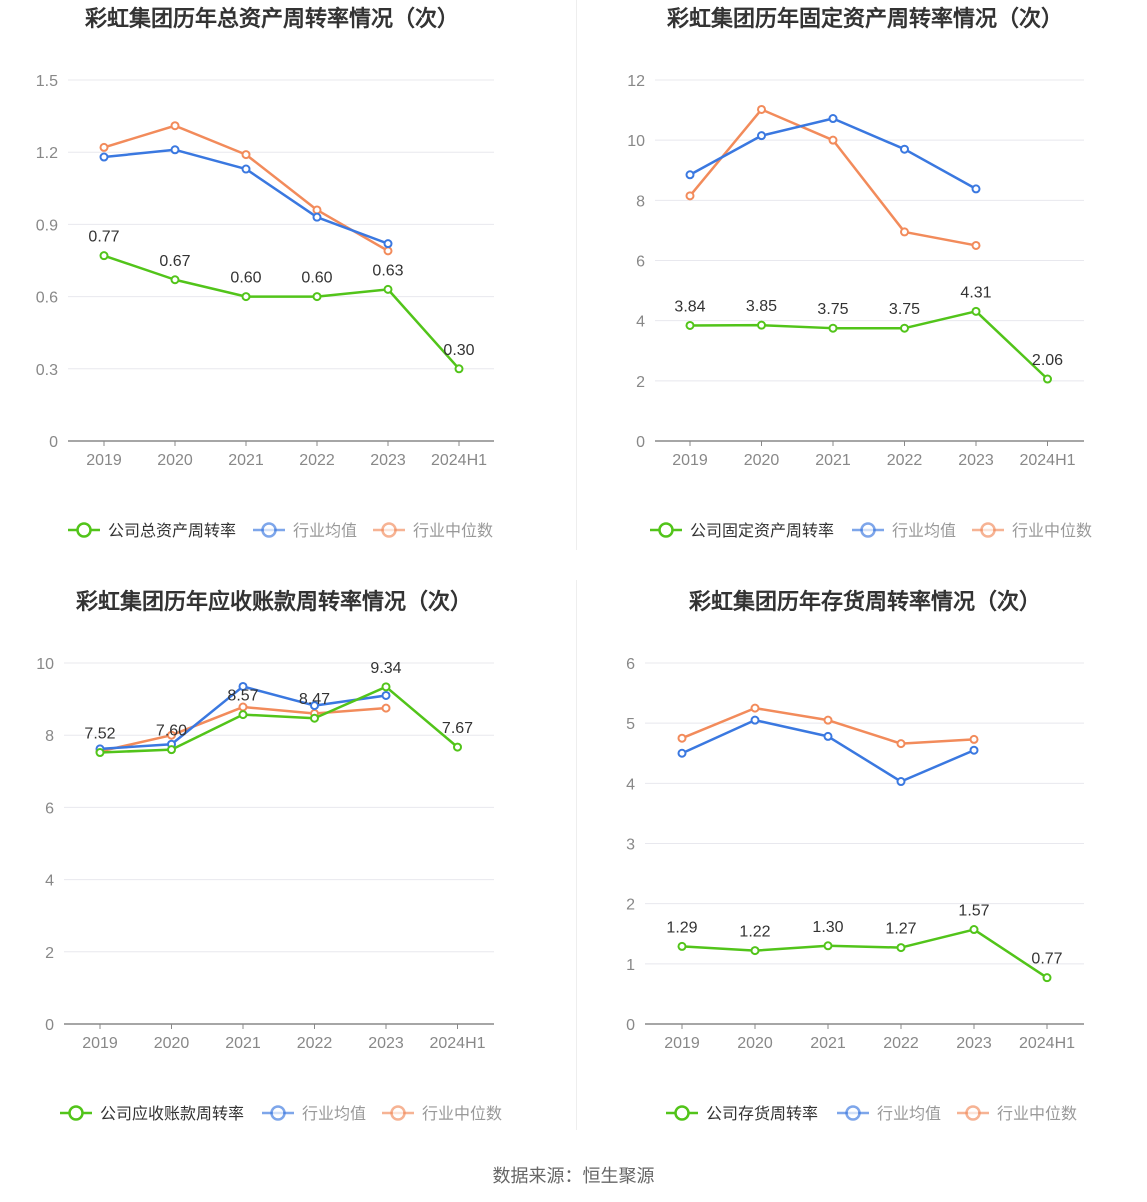  I want to click on data-label: 3.84, so click(689, 306).